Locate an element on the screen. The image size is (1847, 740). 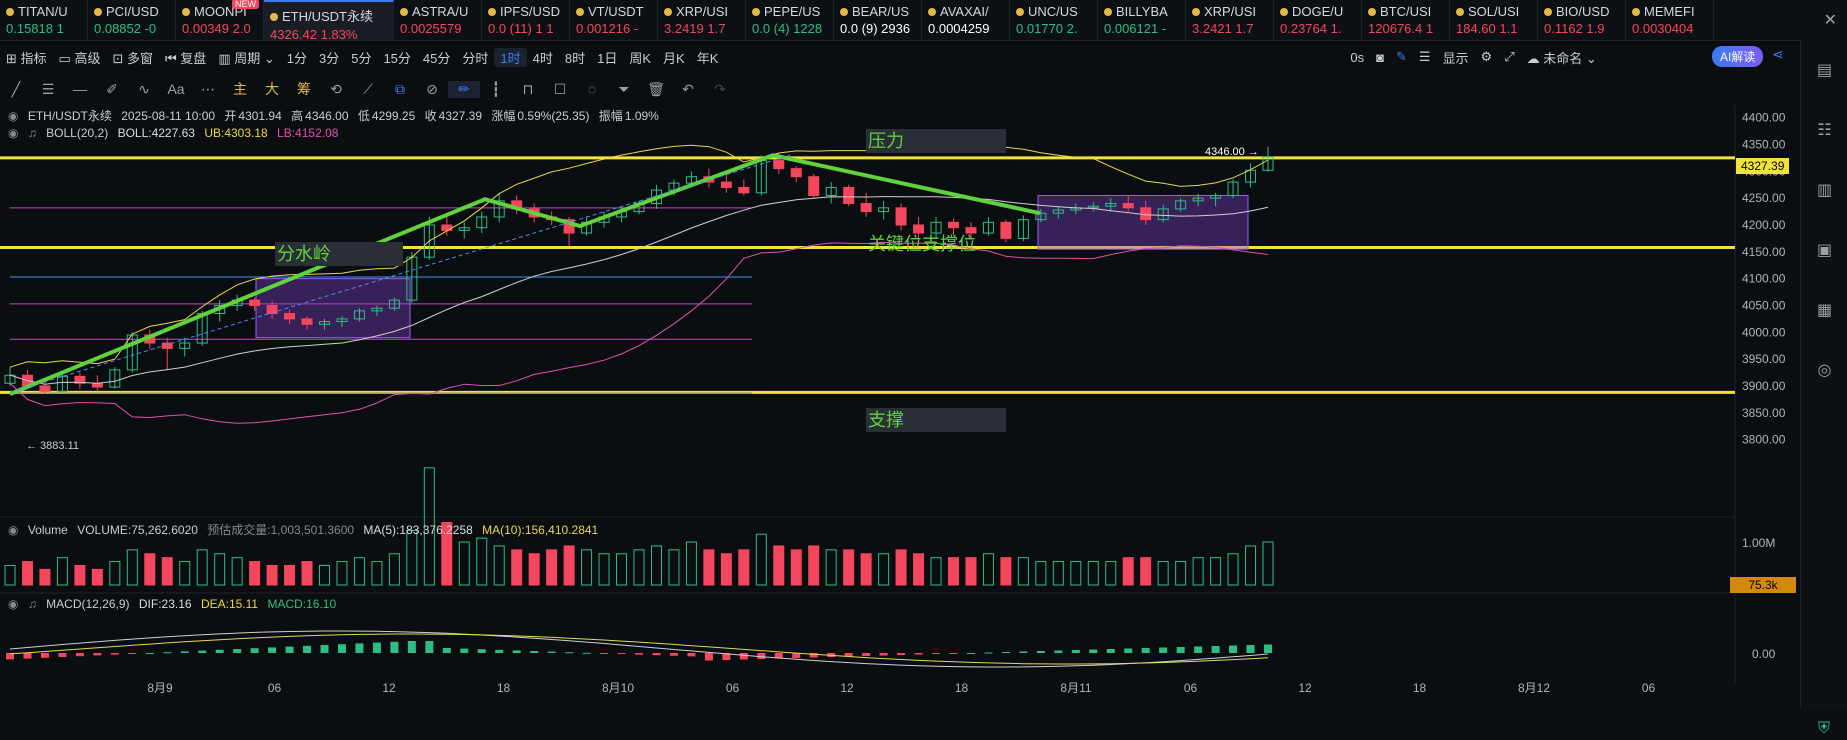
replay-tool-icon: ⟲ is located at coordinates (336, 88).